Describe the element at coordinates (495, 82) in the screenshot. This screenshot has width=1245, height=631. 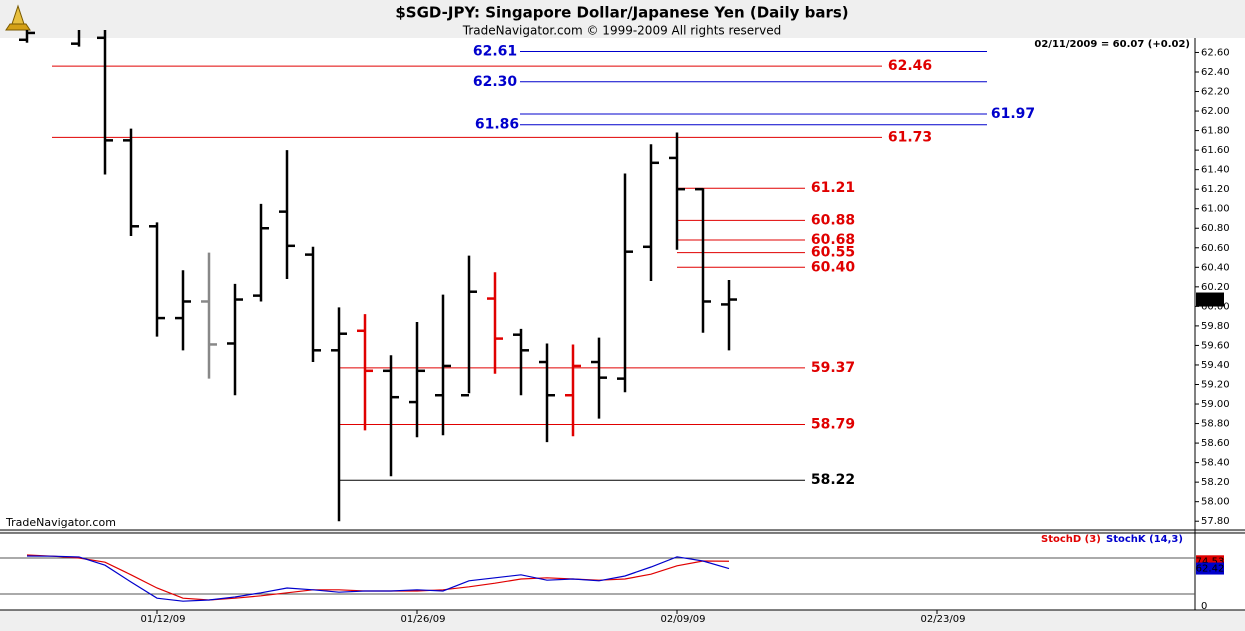
I see `level-label: 62.30` at that location.